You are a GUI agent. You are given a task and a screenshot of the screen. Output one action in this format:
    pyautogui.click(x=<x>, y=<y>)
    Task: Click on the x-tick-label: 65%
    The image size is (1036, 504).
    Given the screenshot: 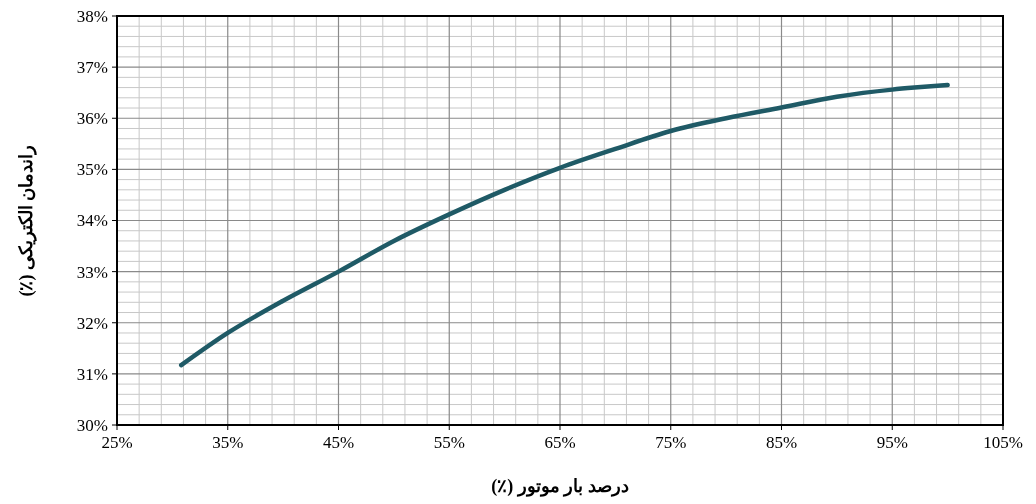 What is the action you would take?
    pyautogui.click(x=560, y=442)
    